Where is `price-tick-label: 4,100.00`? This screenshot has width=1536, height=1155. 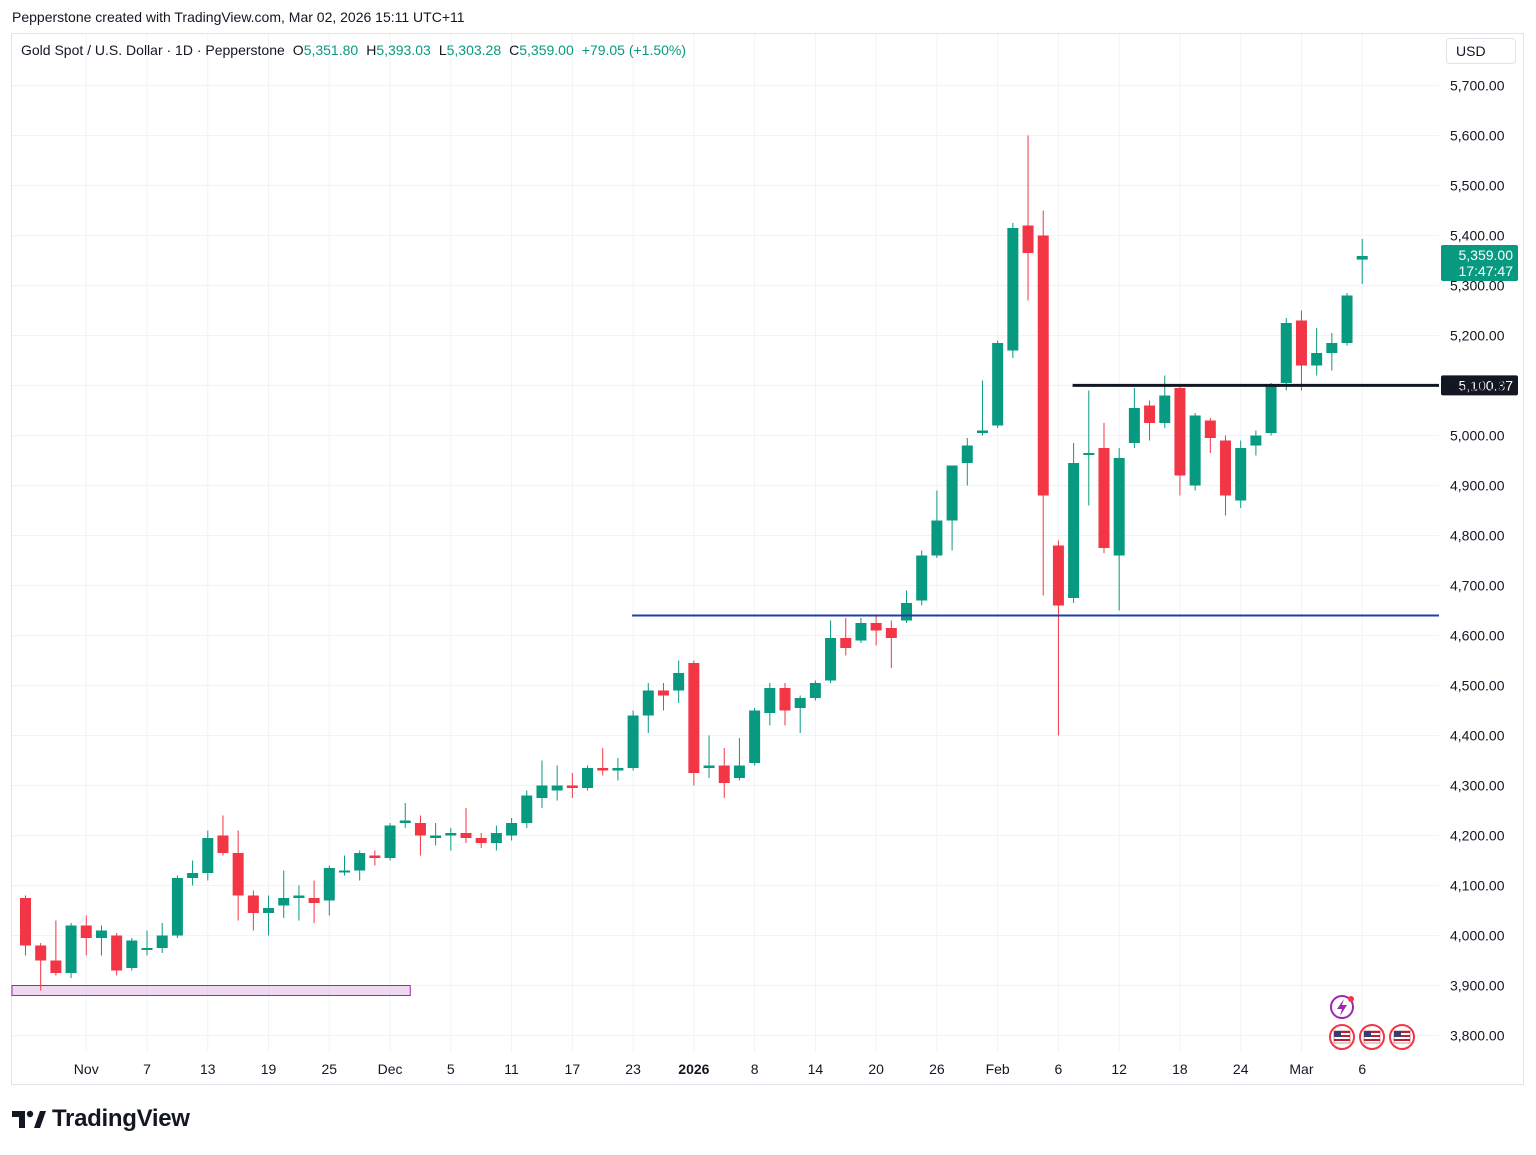 price-tick-label: 4,100.00 is located at coordinates (1477, 886).